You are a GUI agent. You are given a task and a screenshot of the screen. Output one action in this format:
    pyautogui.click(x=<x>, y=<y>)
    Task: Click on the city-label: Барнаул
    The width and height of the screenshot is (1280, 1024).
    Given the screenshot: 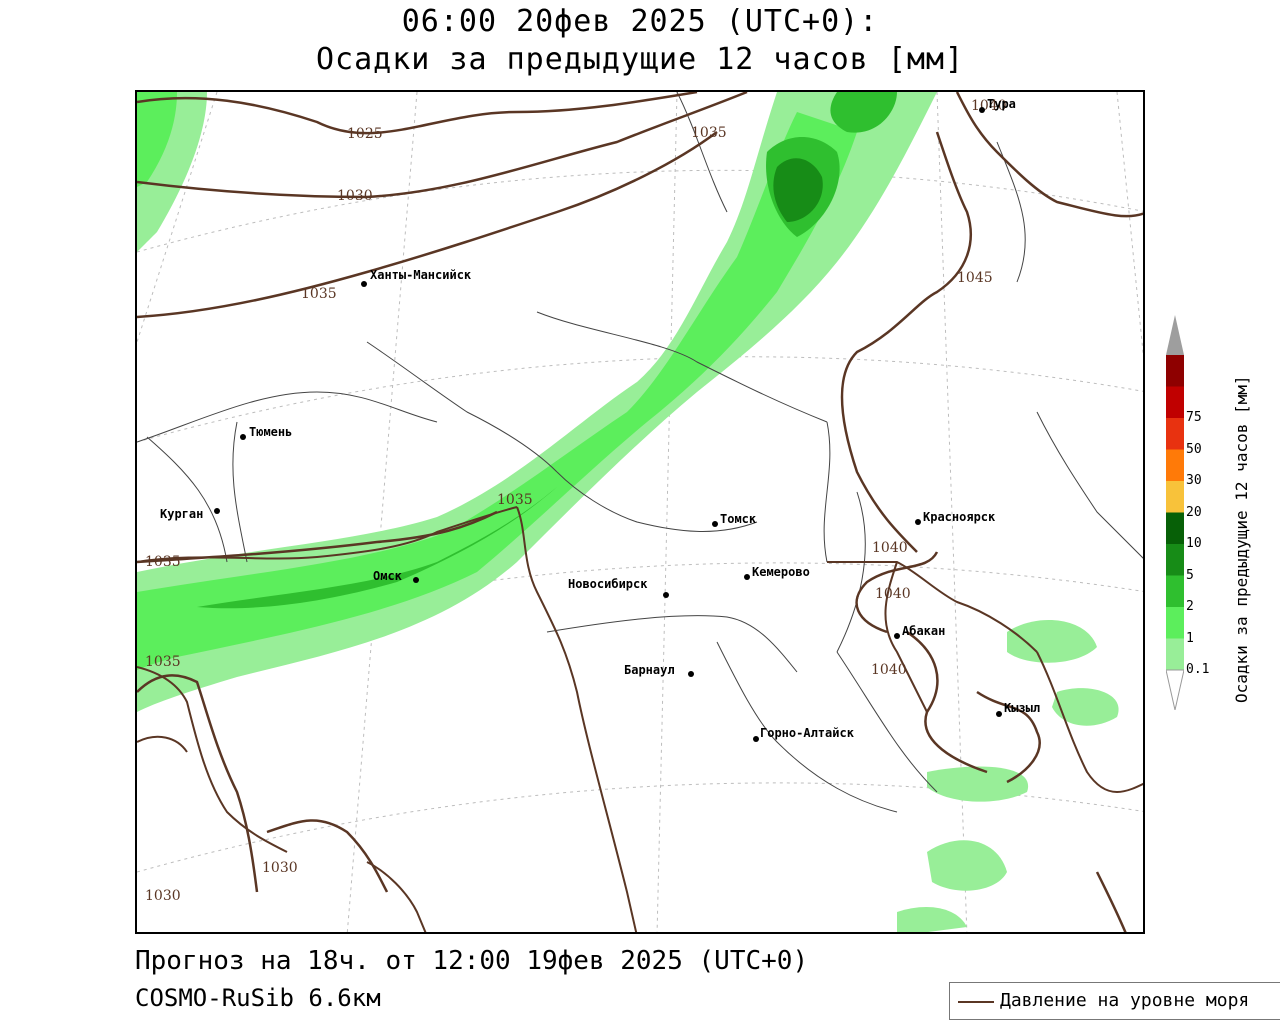 What is the action you would take?
    pyautogui.click(x=649, y=670)
    